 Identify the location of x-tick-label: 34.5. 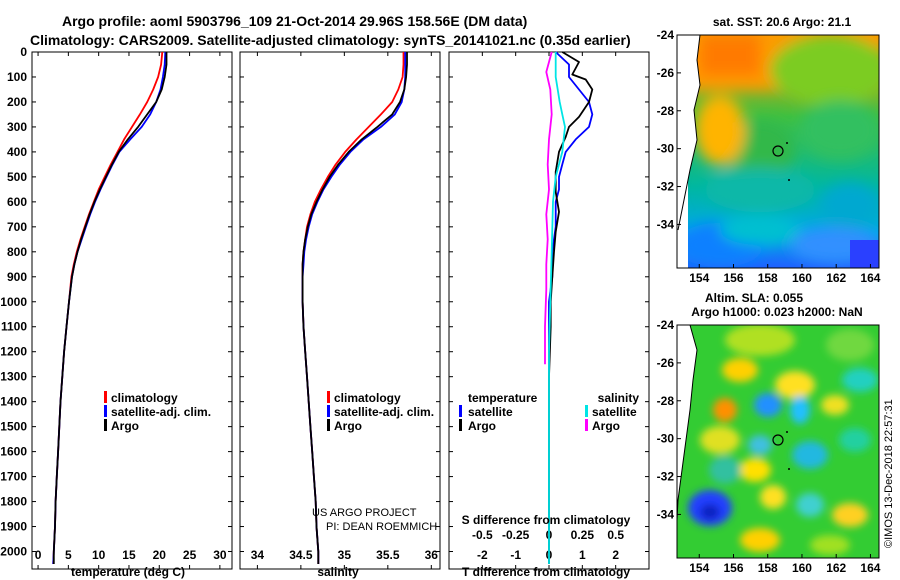
(301, 555).